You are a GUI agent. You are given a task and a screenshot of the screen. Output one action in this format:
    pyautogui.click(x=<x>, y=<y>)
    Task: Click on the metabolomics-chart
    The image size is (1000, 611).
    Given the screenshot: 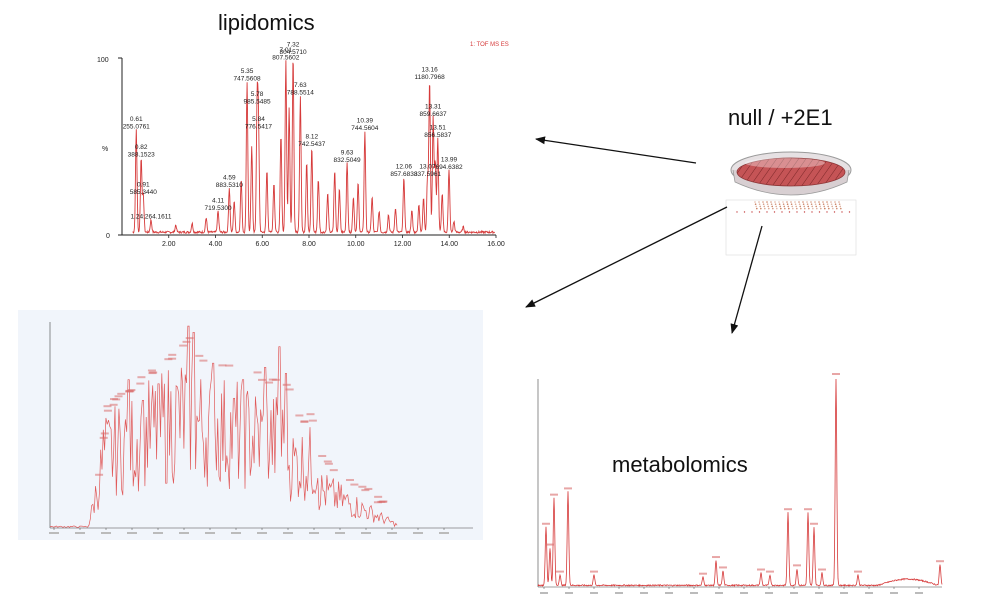 What is the action you would take?
    pyautogui.click(x=740, y=483)
    